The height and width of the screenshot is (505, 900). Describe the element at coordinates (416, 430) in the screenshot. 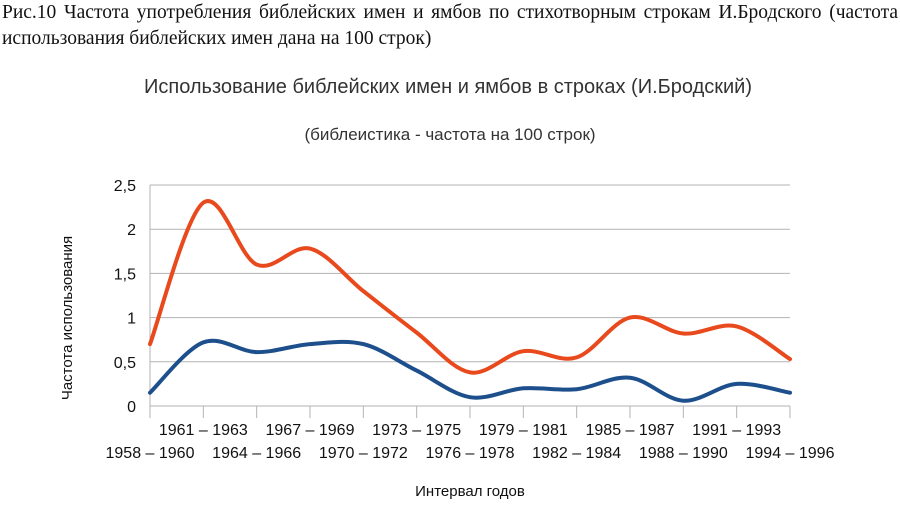

I see `x-tick-label: 1973 – 1975` at that location.